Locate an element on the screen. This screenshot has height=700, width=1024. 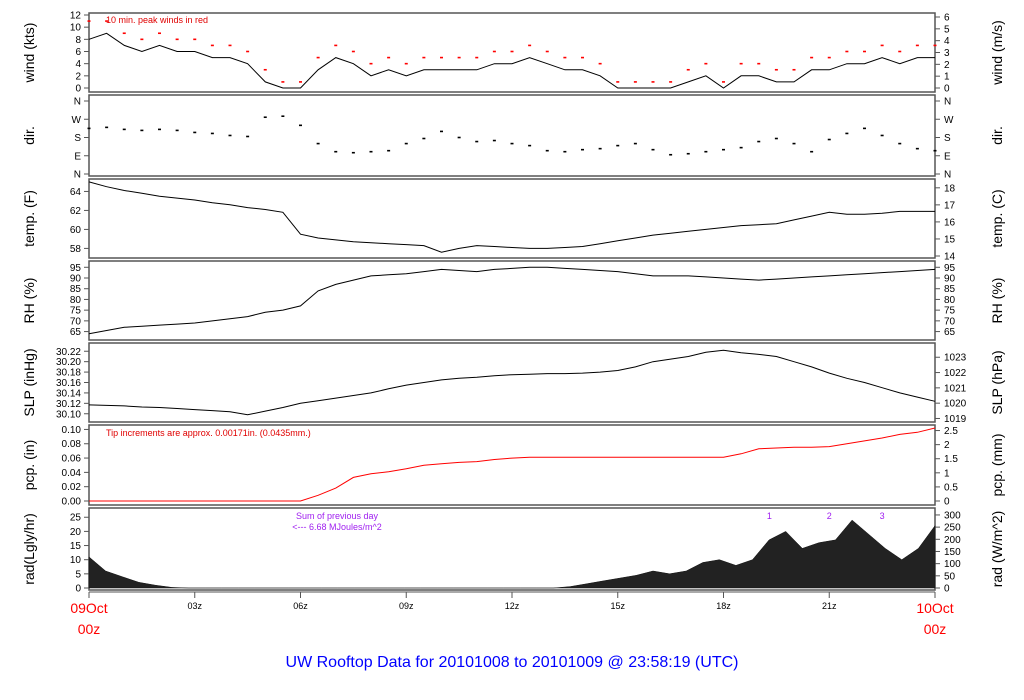
pcp-ytick-label: 0.00 is located at coordinates (72, 502).